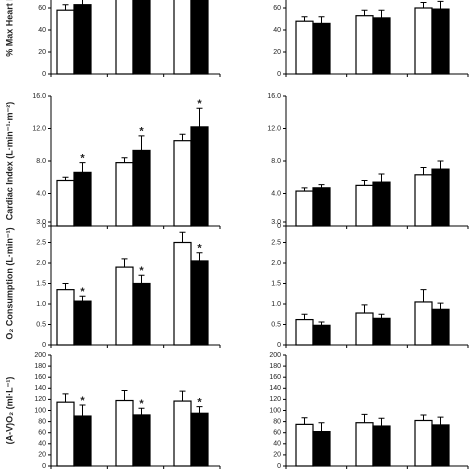 This screenshot has height=474, width=474. Describe the element at coordinates (275, 388) in the screenshot. I see `y-tick-label: 140` at that location.